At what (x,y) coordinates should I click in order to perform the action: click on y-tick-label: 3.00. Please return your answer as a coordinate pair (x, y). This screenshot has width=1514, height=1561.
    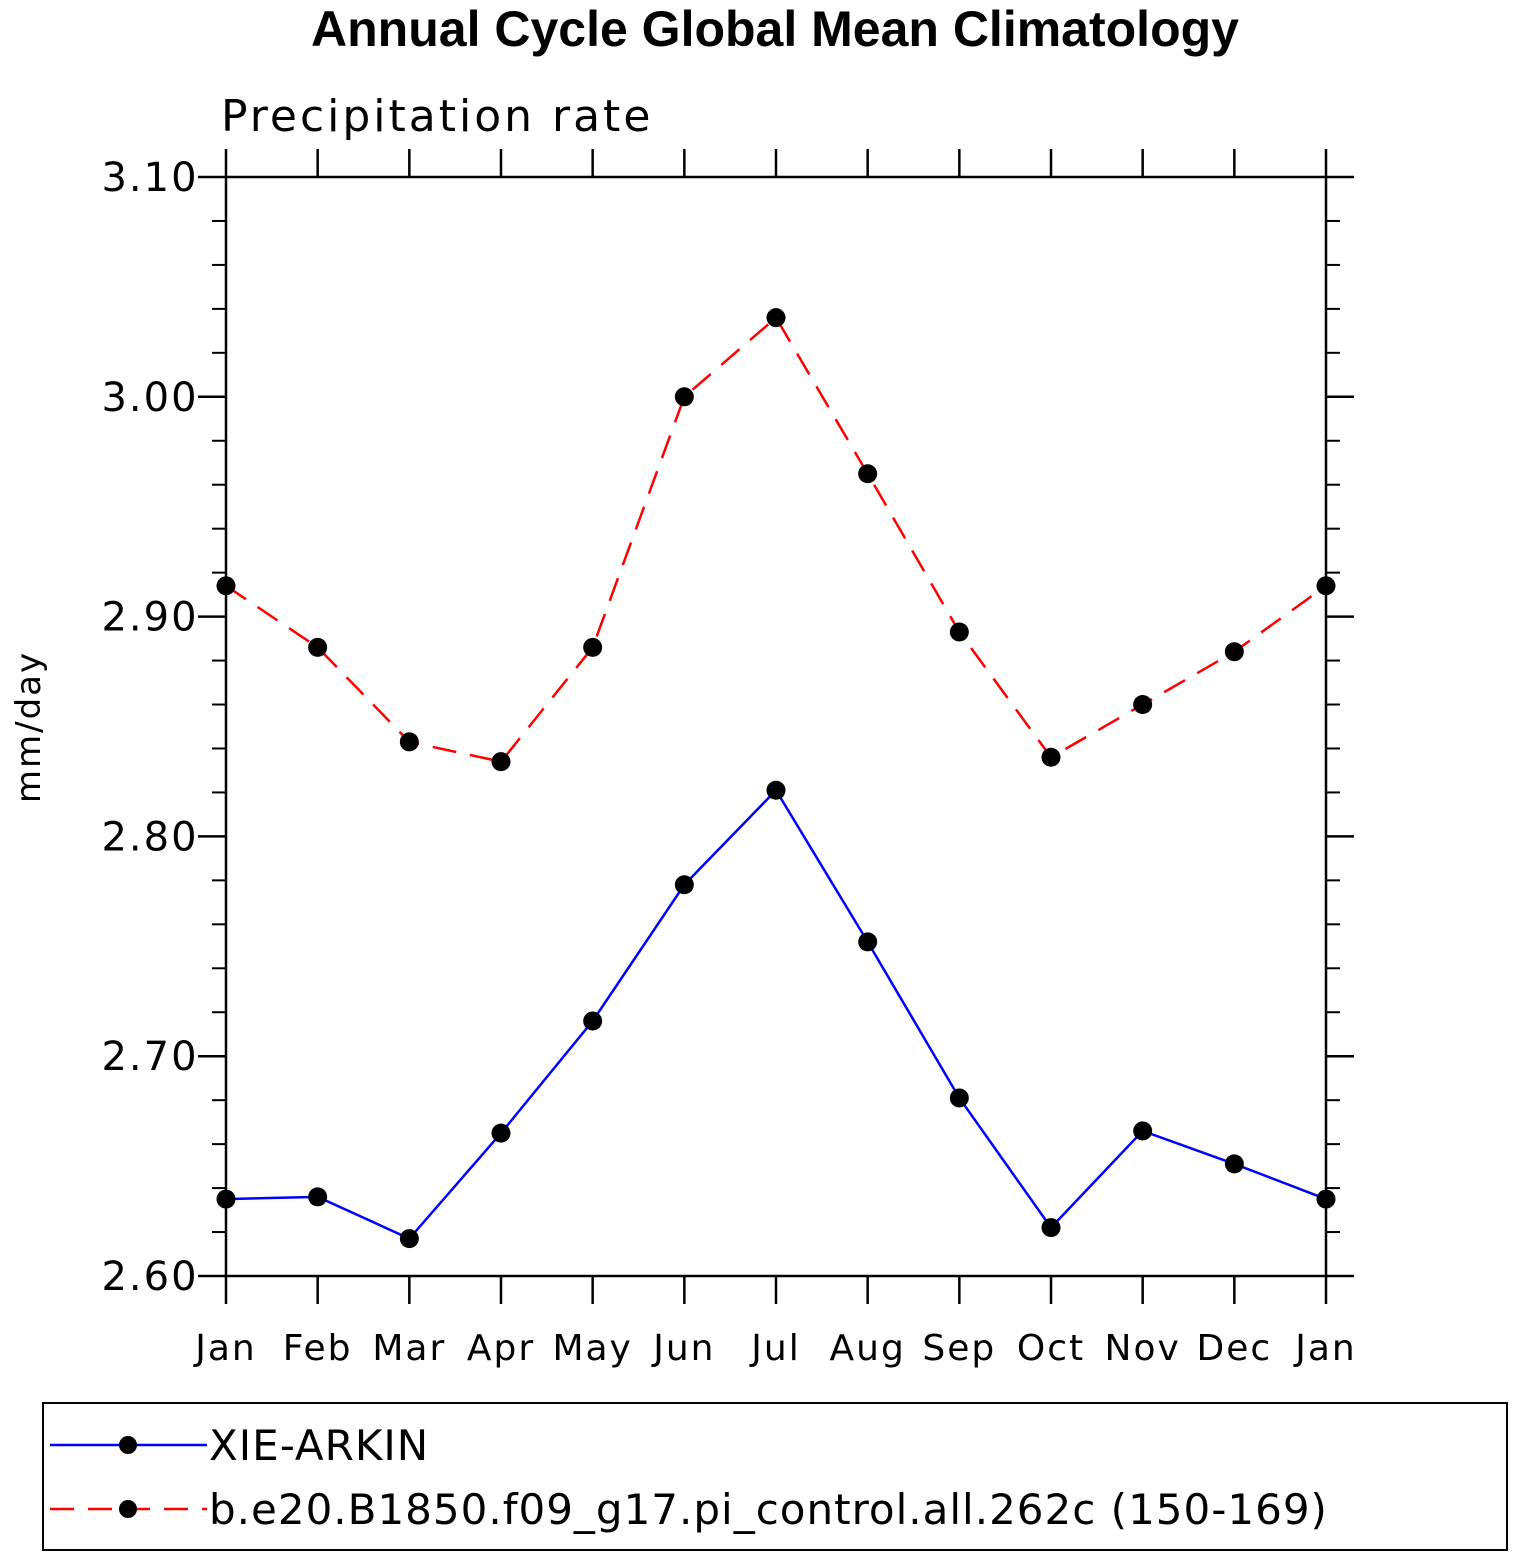
    Looking at the image, I should click on (149, 398).